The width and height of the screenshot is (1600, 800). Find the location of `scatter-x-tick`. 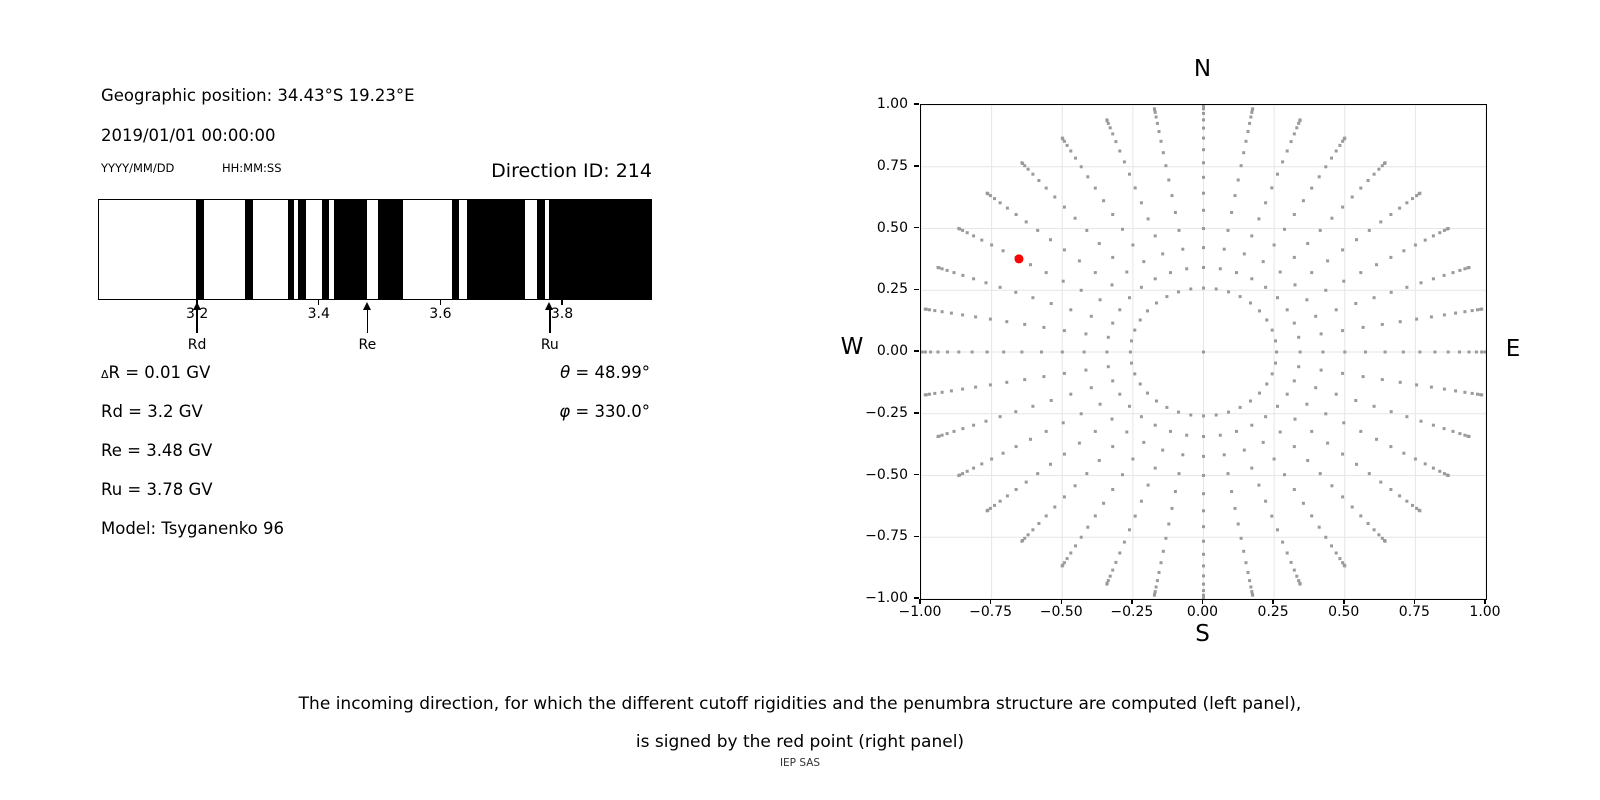

scatter-x-tick is located at coordinates (990, 601).